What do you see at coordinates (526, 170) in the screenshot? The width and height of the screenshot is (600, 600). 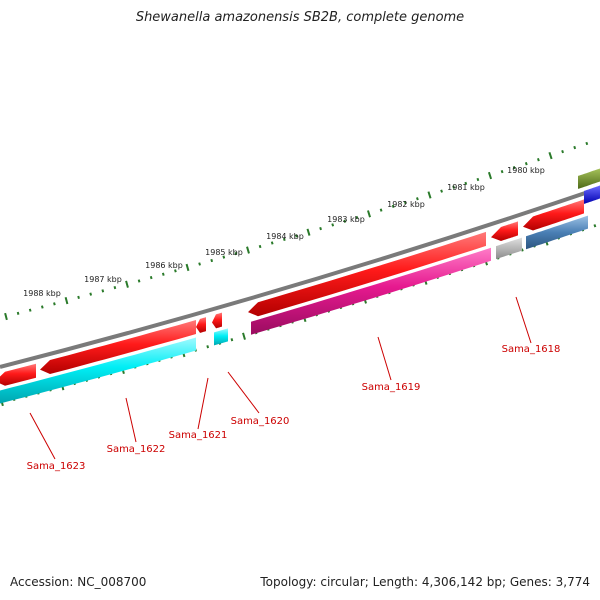 I see `kbp-label: 1980 kbp` at bounding box center [526, 170].